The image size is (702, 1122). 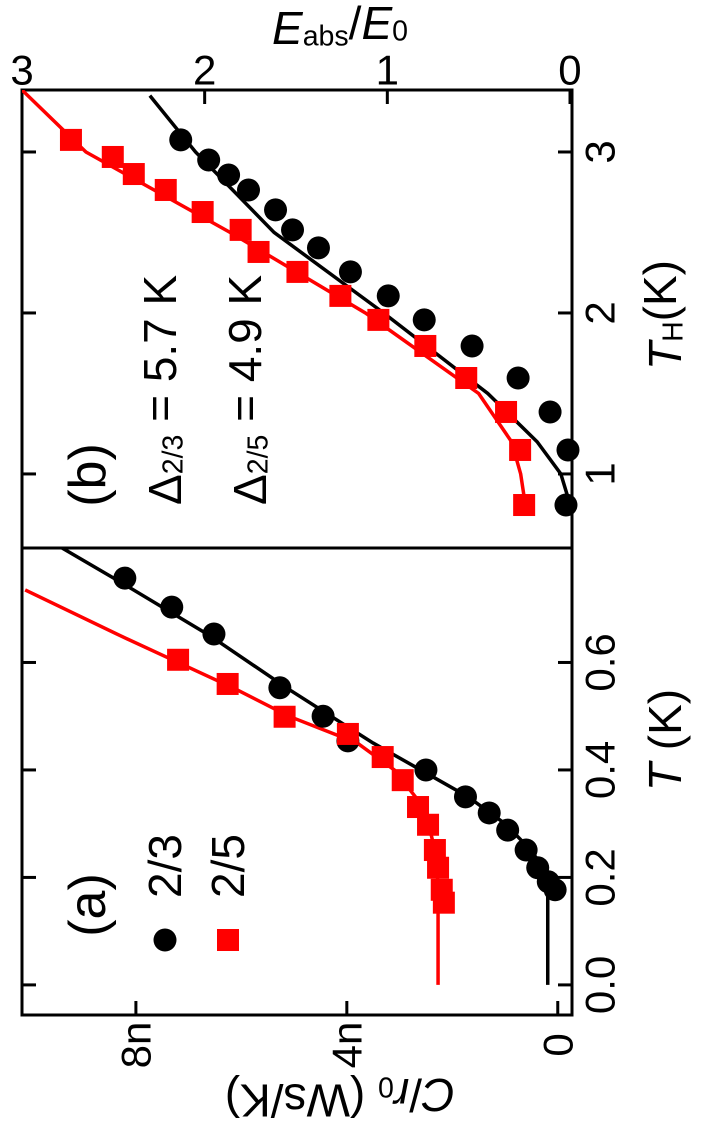 I want to click on x-tick-label: 2, so click(x=600, y=312).